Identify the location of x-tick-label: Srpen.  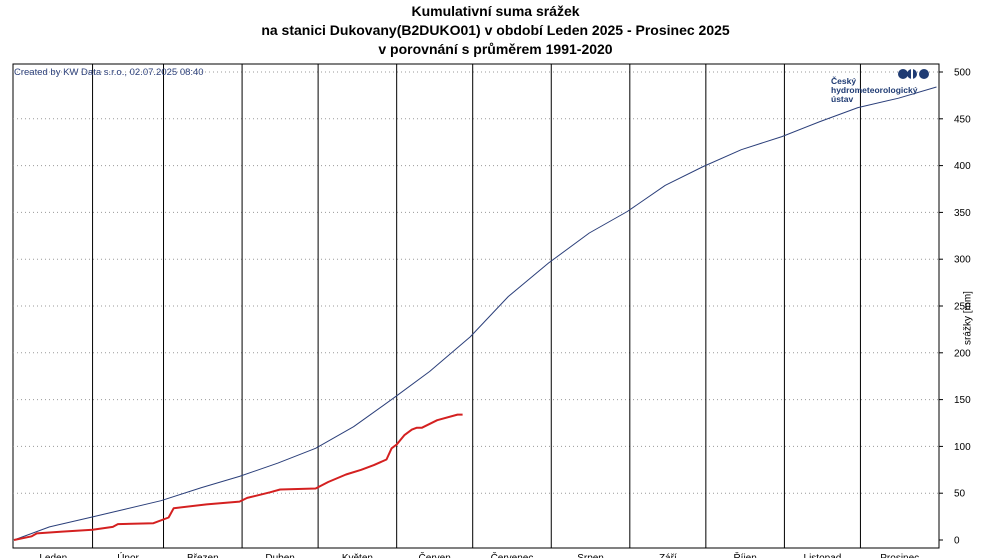
(590, 555).